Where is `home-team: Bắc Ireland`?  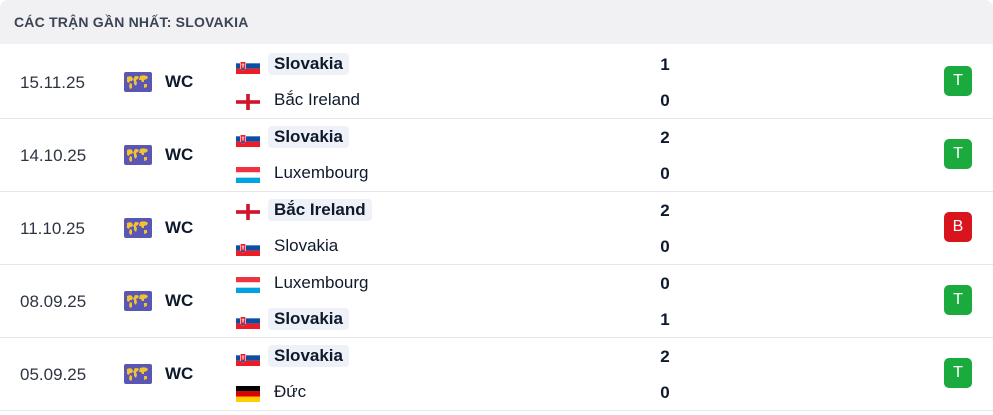
home-team: Bắc Ireland is located at coordinates (433, 211).